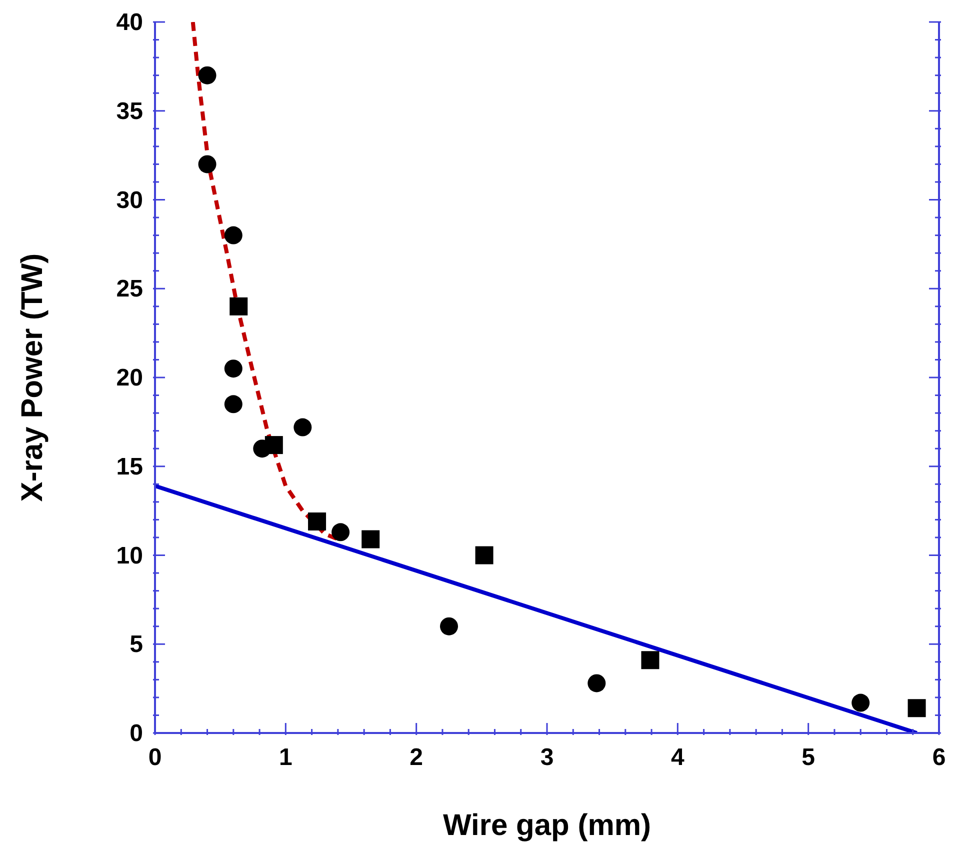 The width and height of the screenshot is (957, 851). I want to click on x-tick-label: 3, so click(547, 757).